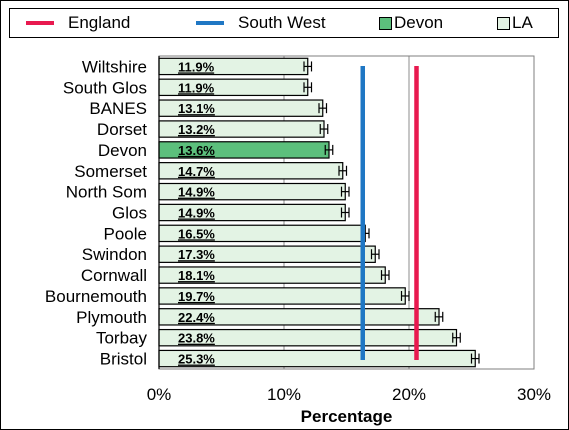 This screenshot has width=569, height=430. What do you see at coordinates (114, 66) in the screenshot?
I see `category-label: Wiltshire` at bounding box center [114, 66].